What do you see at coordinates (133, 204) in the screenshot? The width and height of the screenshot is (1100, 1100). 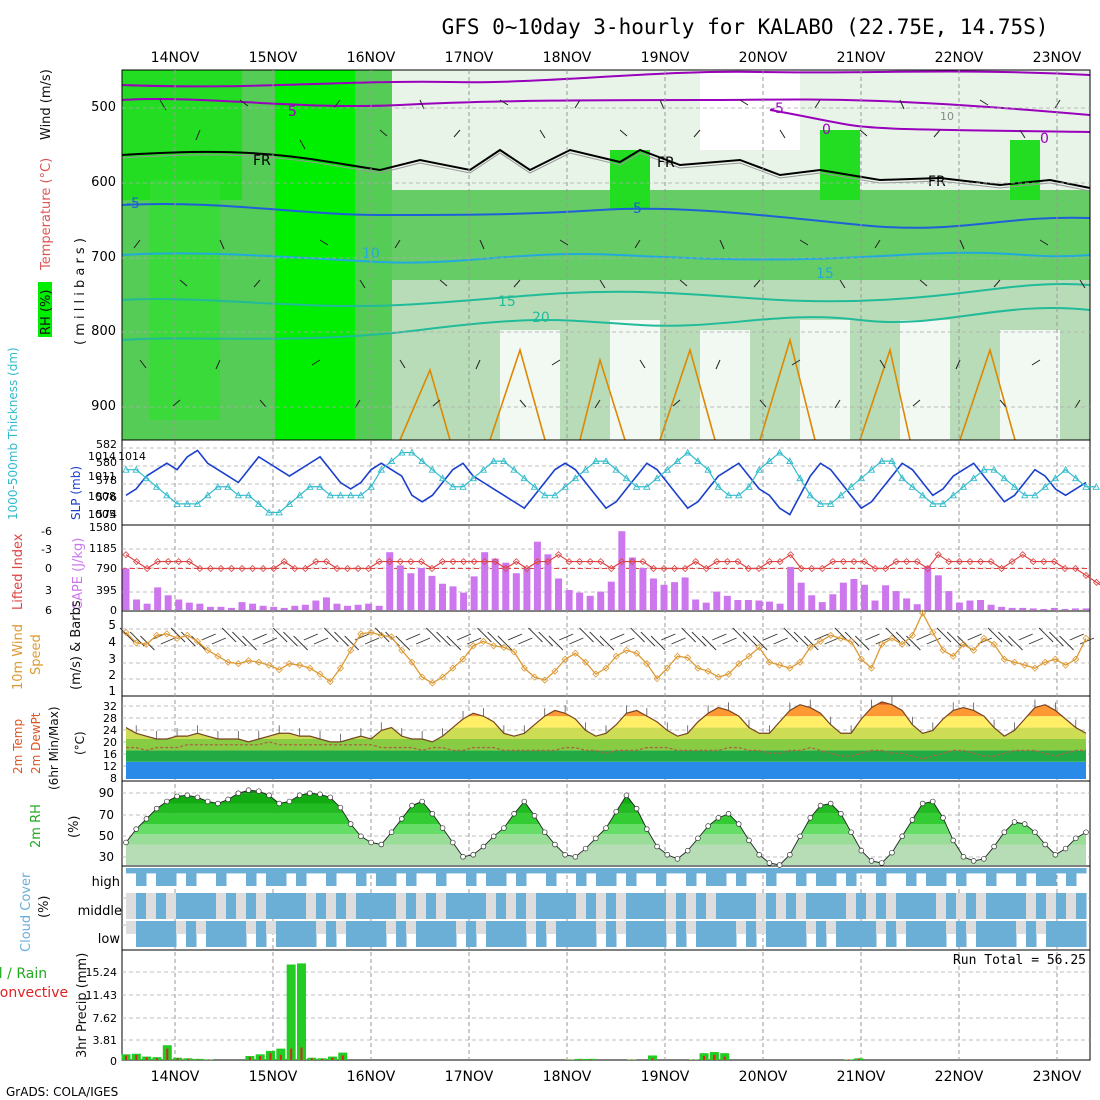 I see `contour-label: -5` at bounding box center [133, 204].